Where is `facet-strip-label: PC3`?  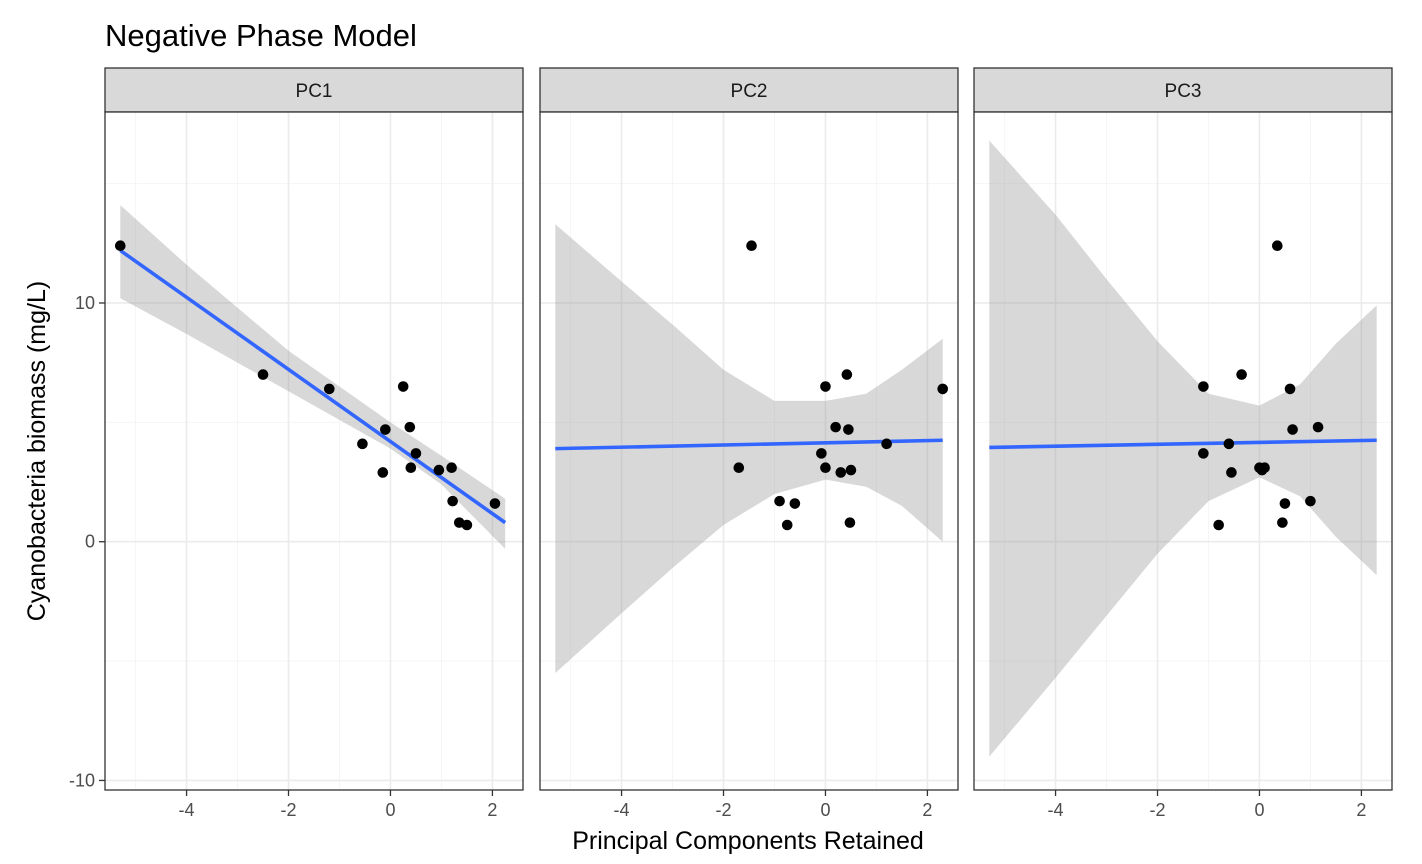 facet-strip-label: PC3 is located at coordinates (1183, 91).